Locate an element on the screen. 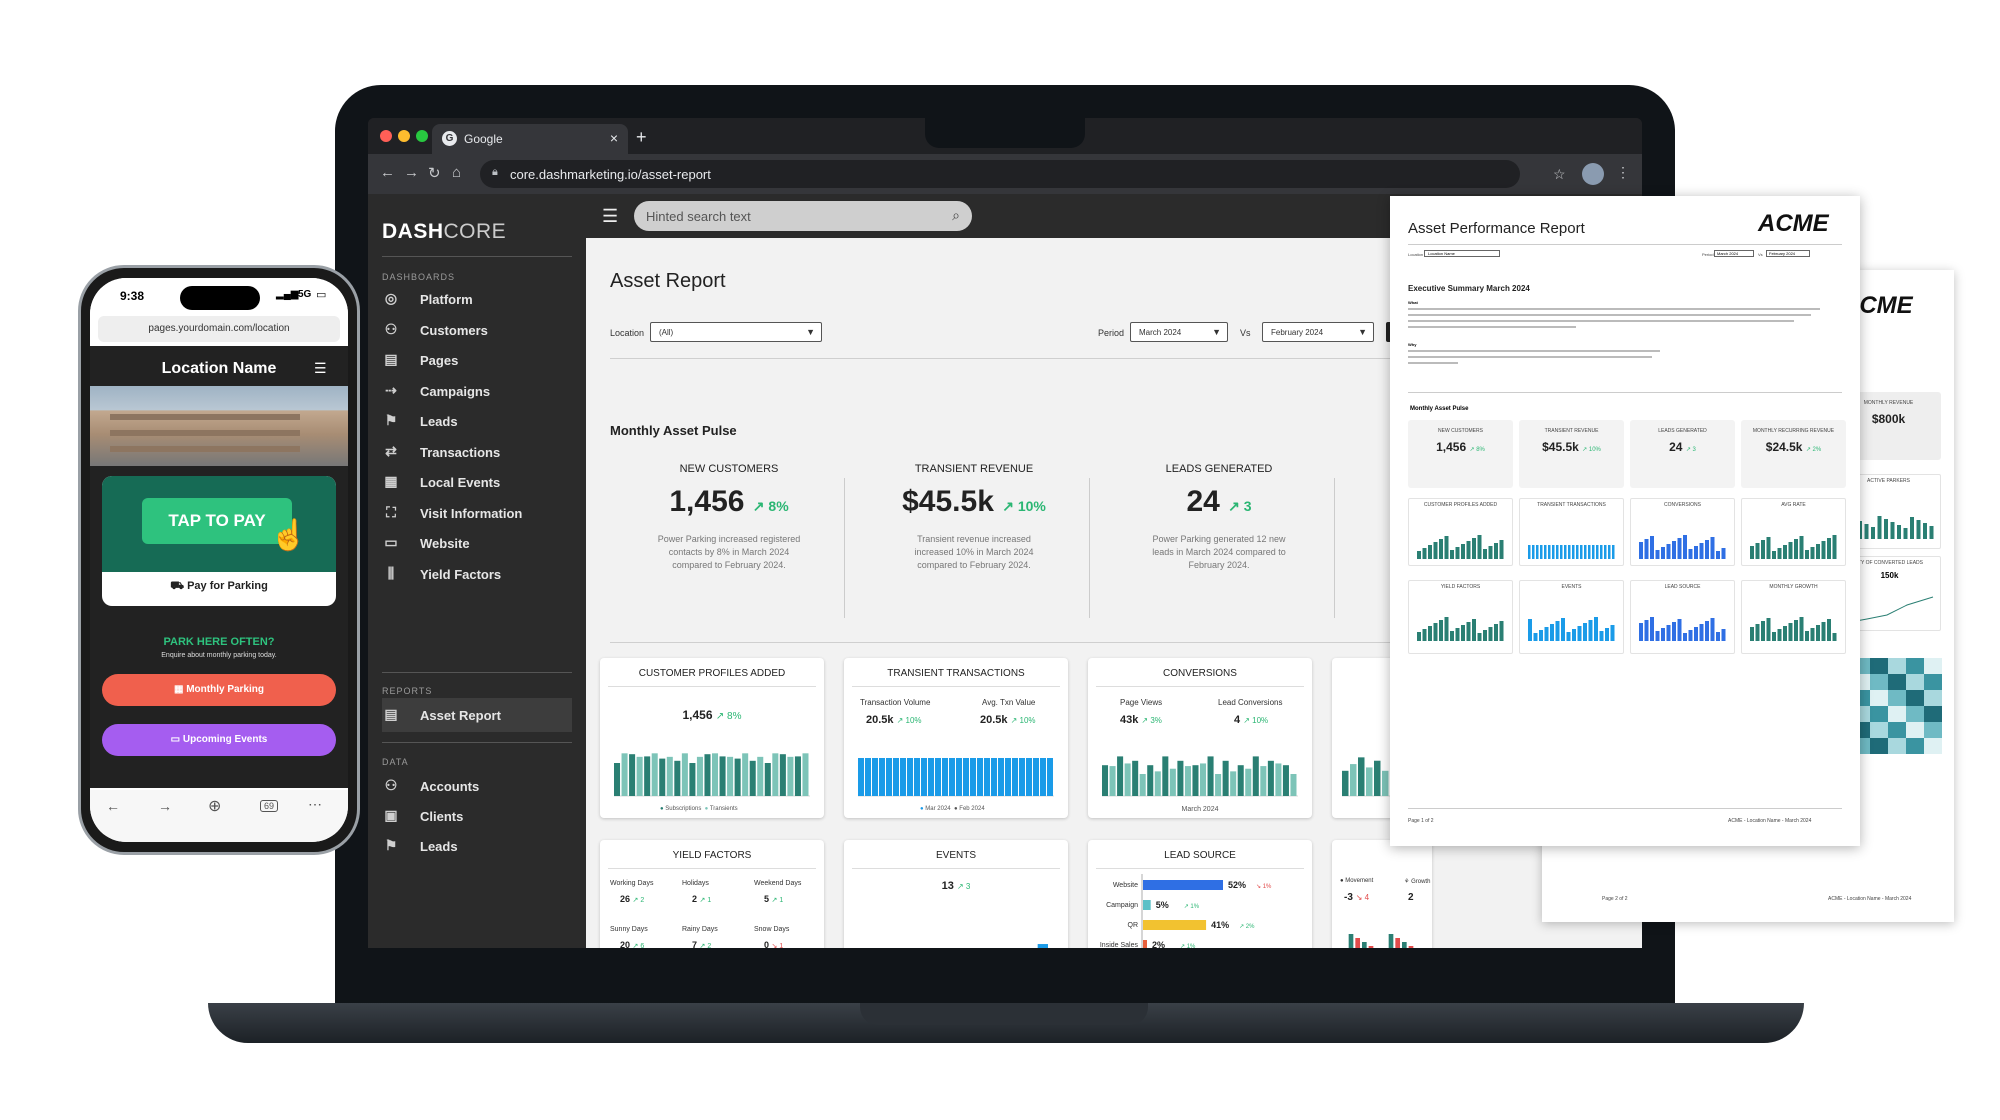  users-icon: ⚇ is located at coordinates (391, 328).